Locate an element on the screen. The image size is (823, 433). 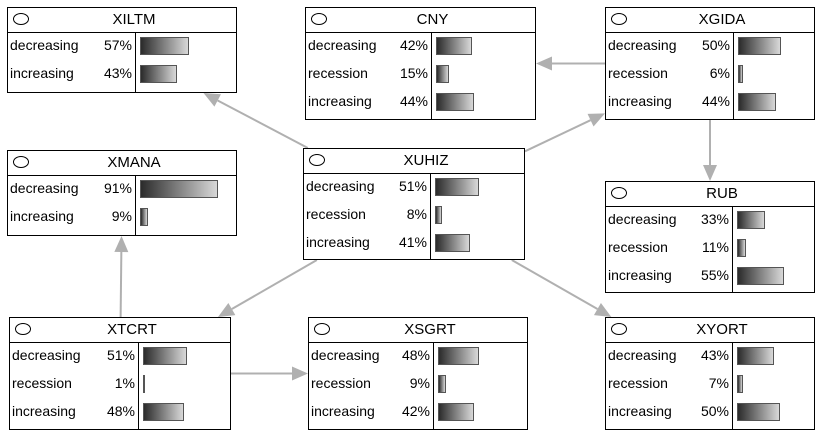
state-percent: 48% is located at coordinates (120, 411).